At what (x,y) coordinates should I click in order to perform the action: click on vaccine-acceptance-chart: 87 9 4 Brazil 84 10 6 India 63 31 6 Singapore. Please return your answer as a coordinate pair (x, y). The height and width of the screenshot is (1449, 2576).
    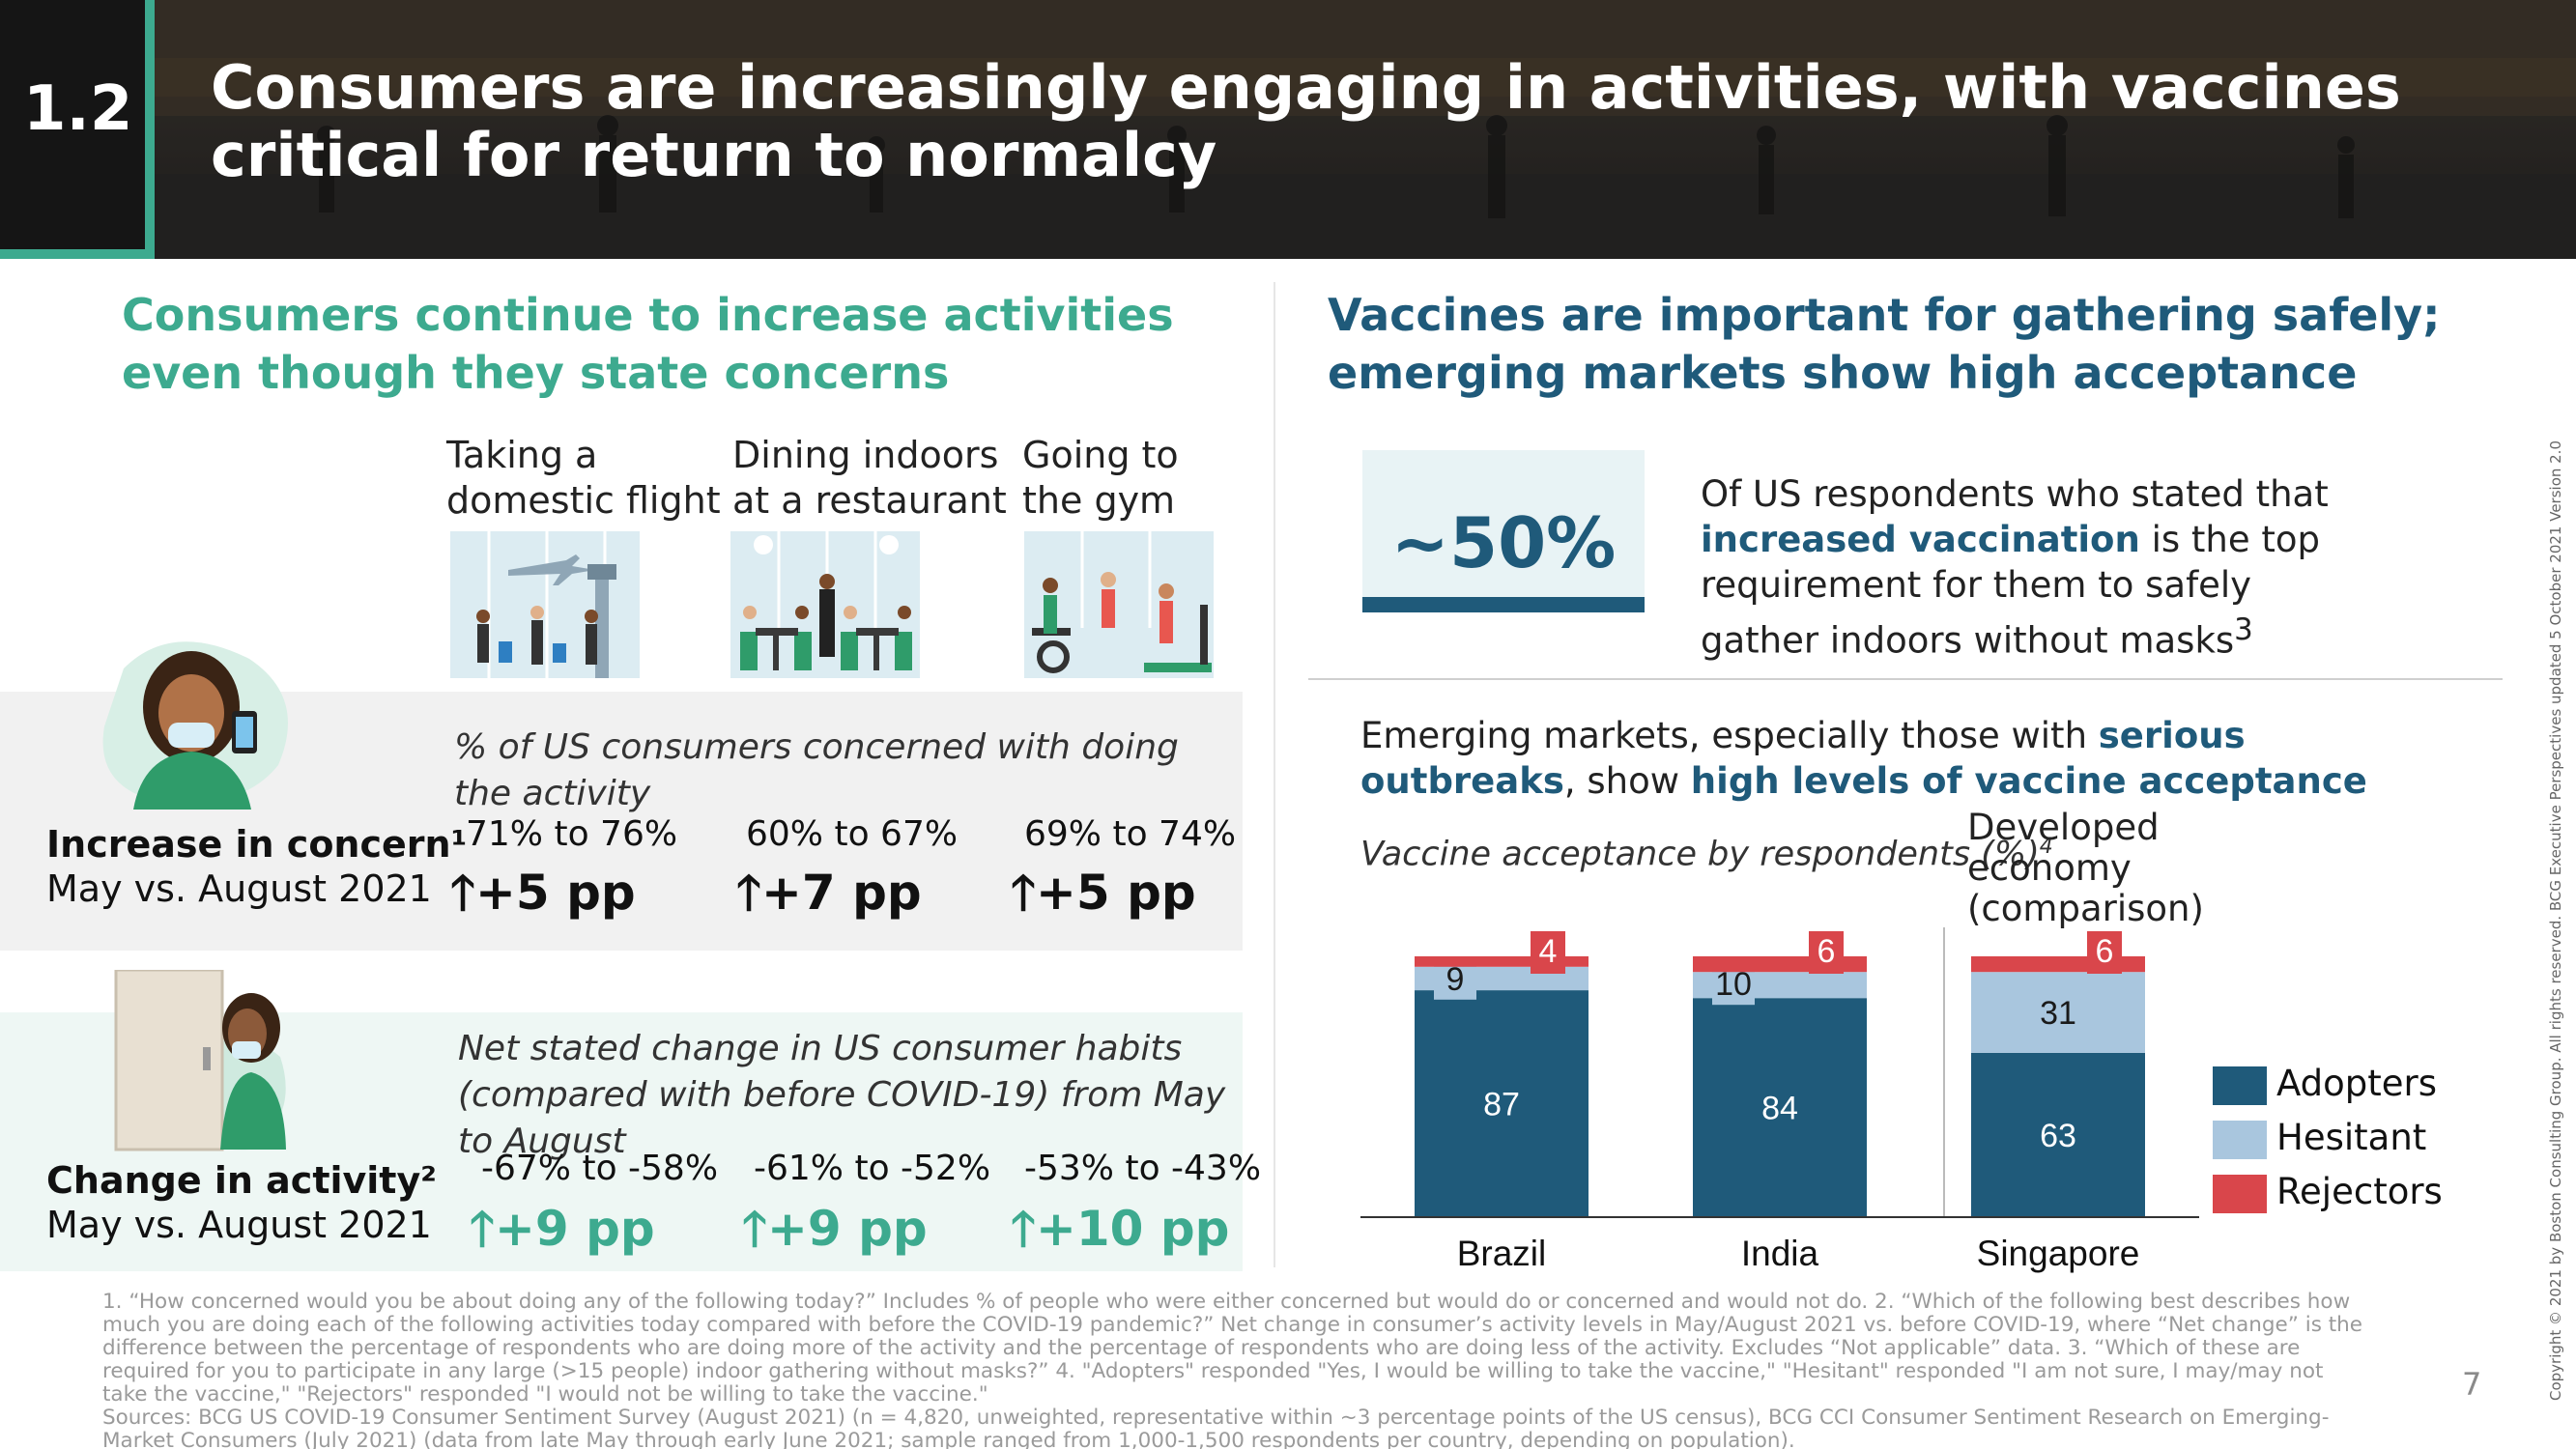
    Looking at the image, I should click on (1780, 1100).